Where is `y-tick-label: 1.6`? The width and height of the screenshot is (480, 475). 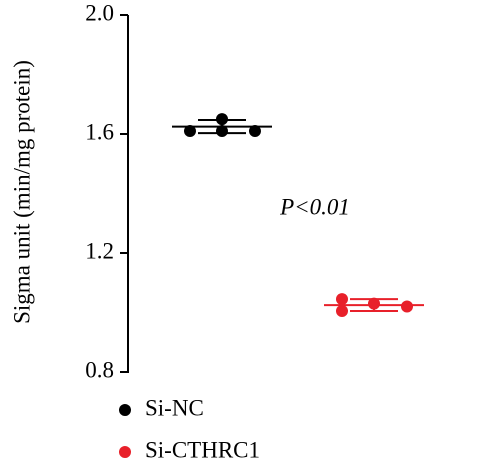
y-tick-label: 1.6 is located at coordinates (99, 131).